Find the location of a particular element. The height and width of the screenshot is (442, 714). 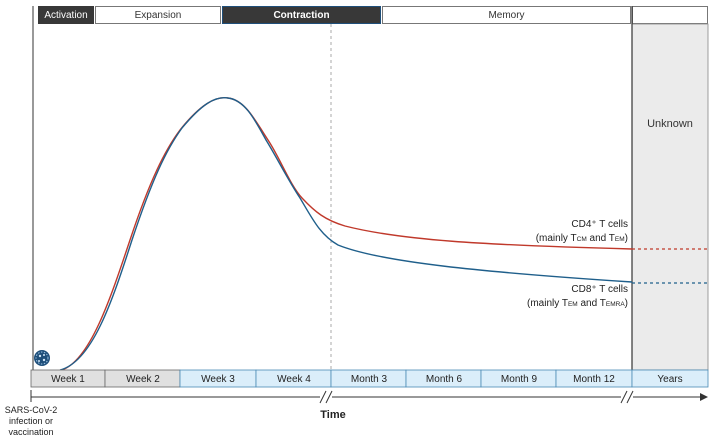

time-axis-arrowhead is located at coordinates (704, 397).